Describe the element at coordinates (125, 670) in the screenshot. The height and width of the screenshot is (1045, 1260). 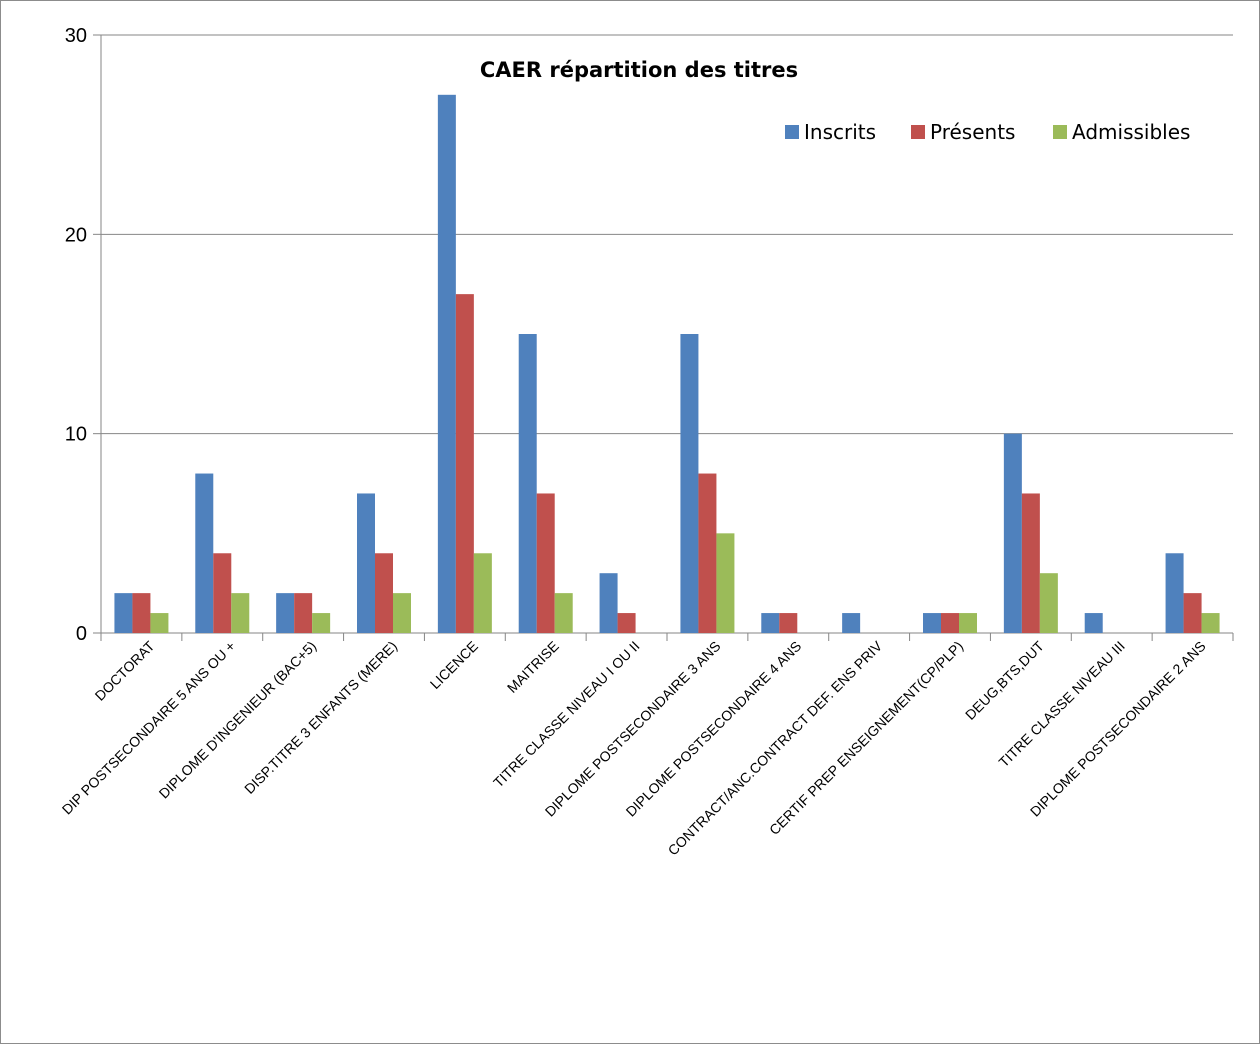
I see `x-tick-label: DOCTORAT` at that location.